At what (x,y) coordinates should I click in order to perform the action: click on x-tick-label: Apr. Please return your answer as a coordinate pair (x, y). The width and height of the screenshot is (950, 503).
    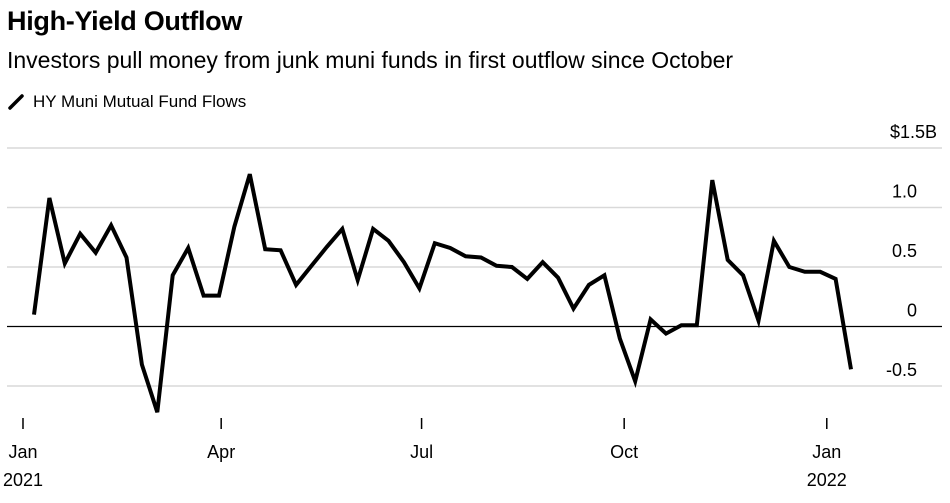
    Looking at the image, I should click on (221, 452).